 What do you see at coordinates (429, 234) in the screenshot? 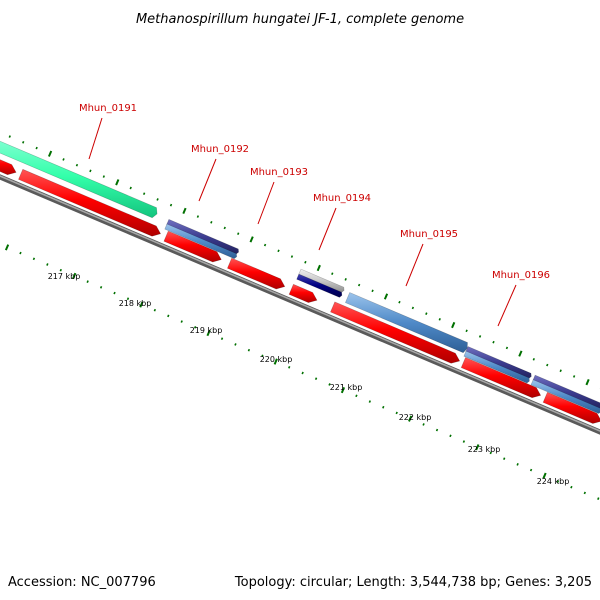
I see `gene-label: Mhun_0195` at bounding box center [429, 234].